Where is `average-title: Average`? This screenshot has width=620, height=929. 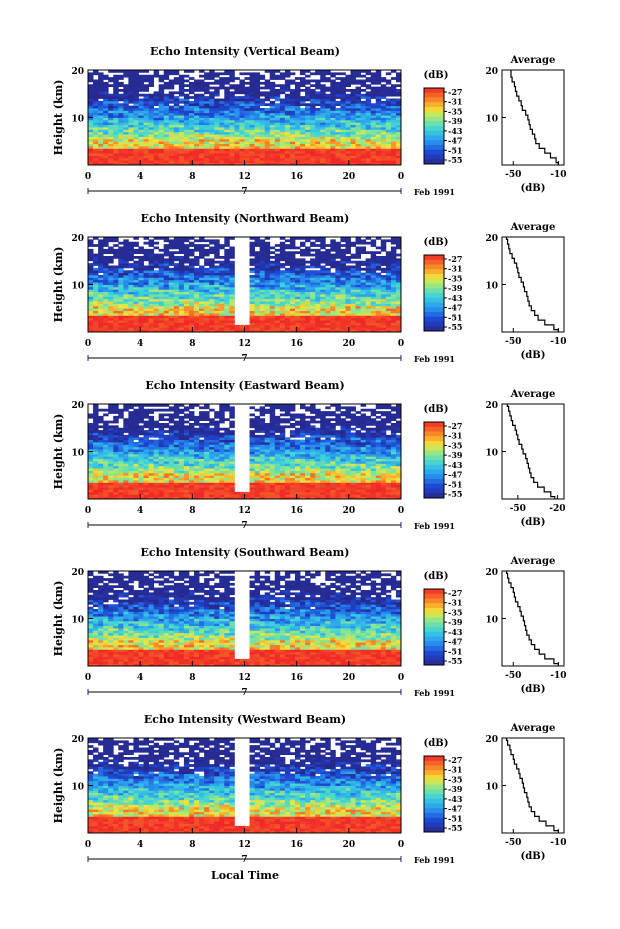 average-title: Average is located at coordinates (533, 227).